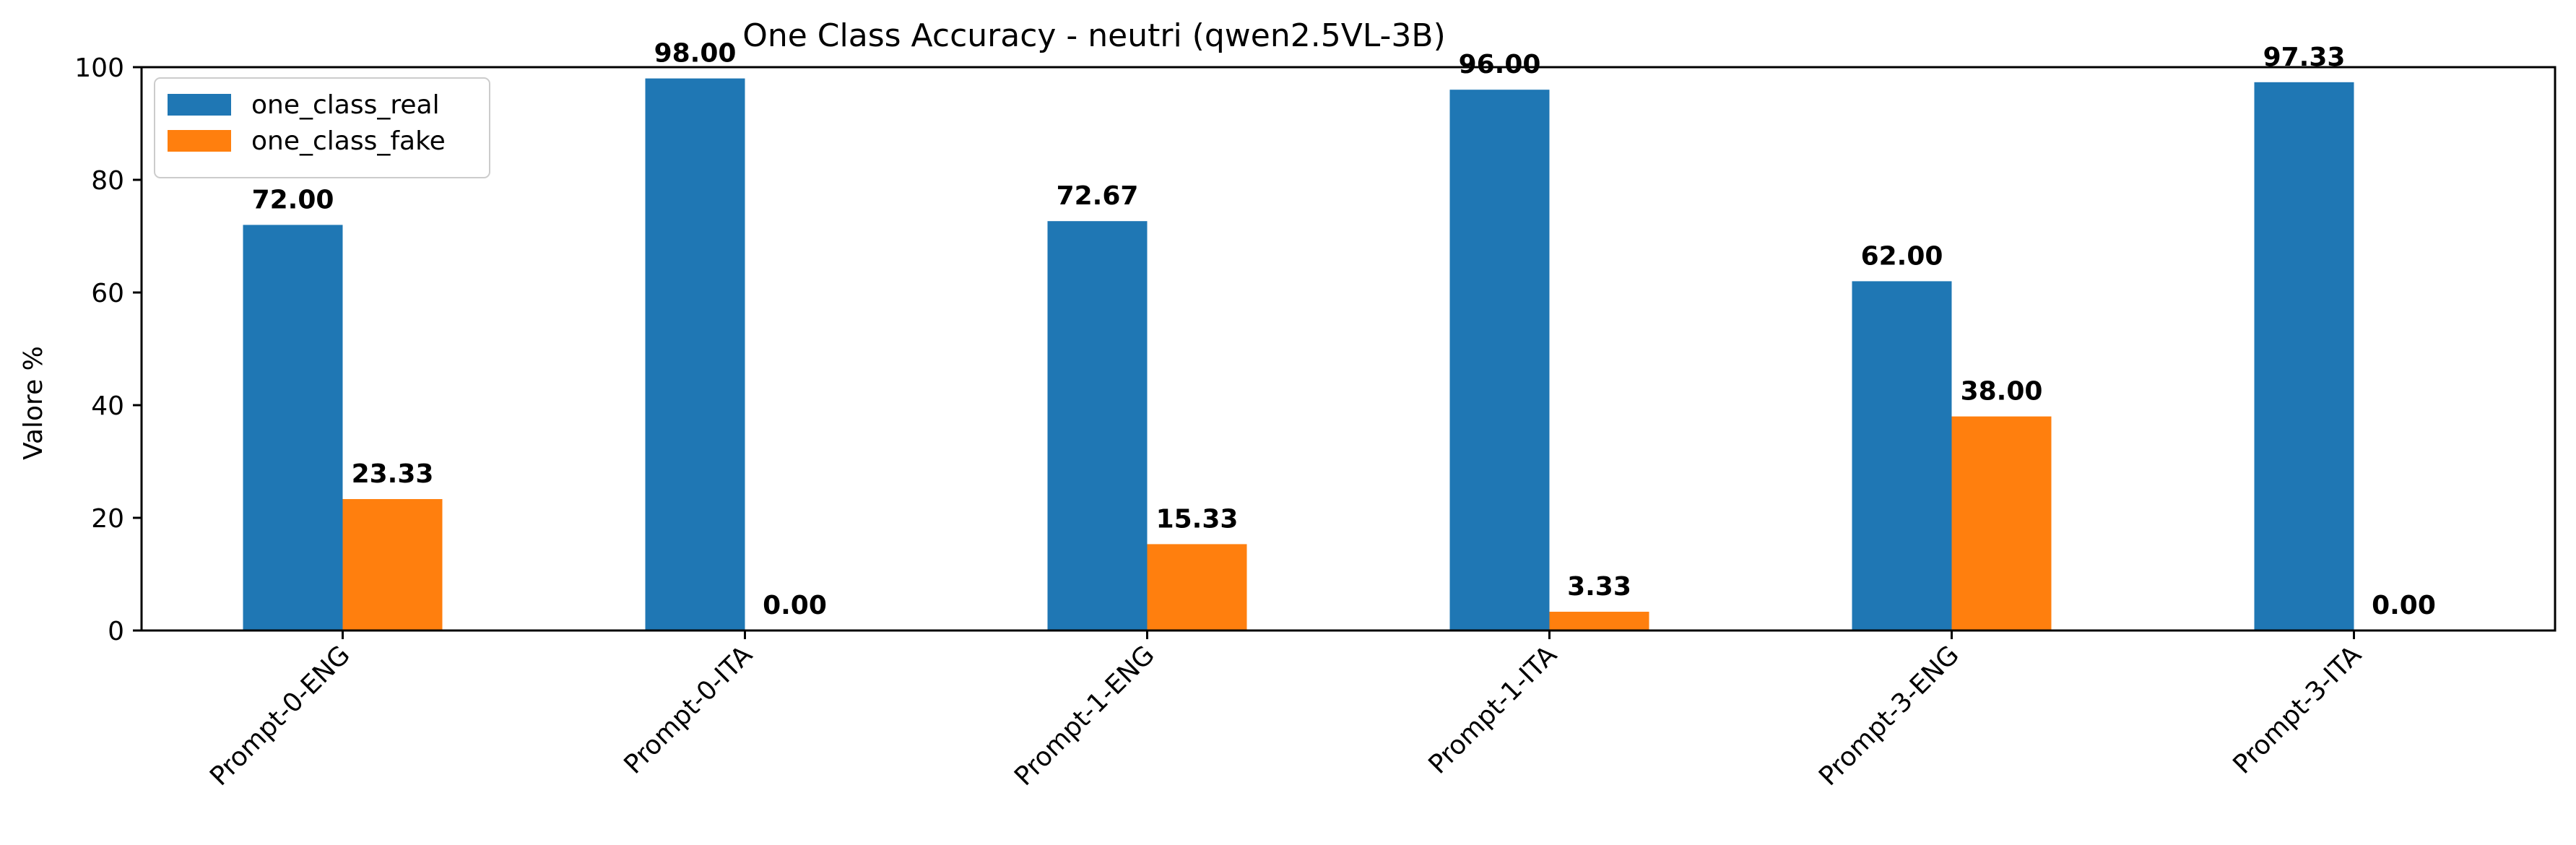 This screenshot has height=845, width=2576. Describe the element at coordinates (1098, 196) in the screenshot. I see `data-label: 72.67` at that location.